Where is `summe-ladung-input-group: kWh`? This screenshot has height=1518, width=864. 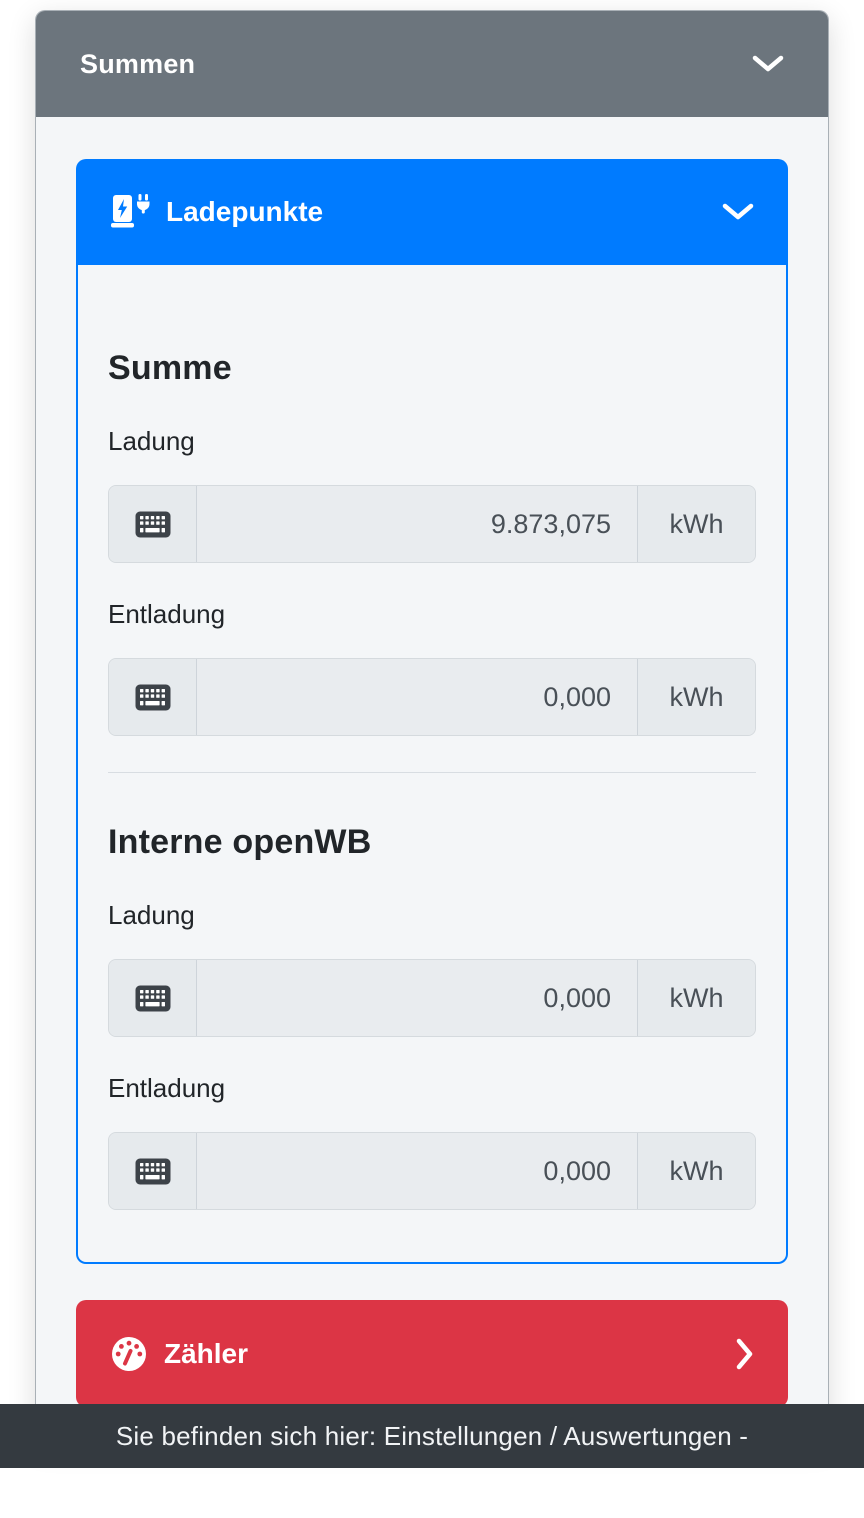
summe-ladung-input-group: kWh is located at coordinates (432, 524).